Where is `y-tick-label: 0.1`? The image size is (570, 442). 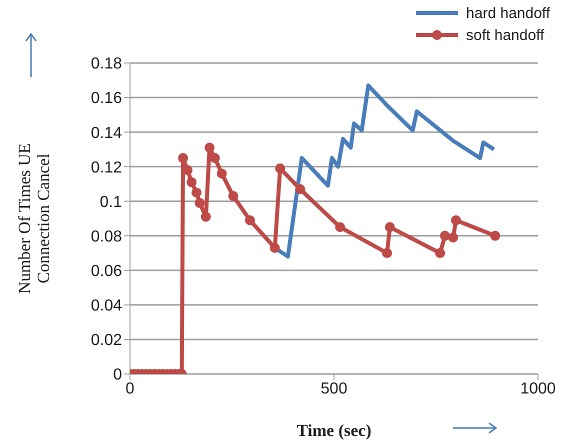 y-tick-label: 0.1 is located at coordinates (111, 202).